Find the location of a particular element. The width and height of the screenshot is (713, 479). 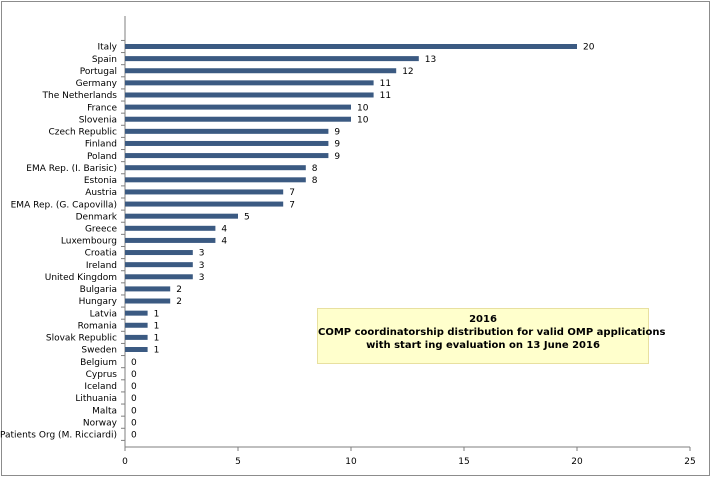

value-label: 13 is located at coordinates (430, 60).